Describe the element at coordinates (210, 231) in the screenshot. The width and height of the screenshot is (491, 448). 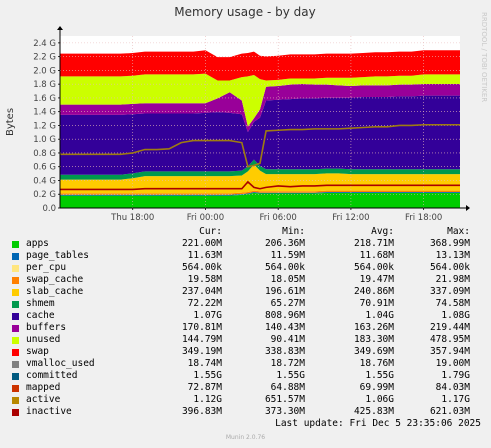
I see `header-cur: Cur:` at that location.